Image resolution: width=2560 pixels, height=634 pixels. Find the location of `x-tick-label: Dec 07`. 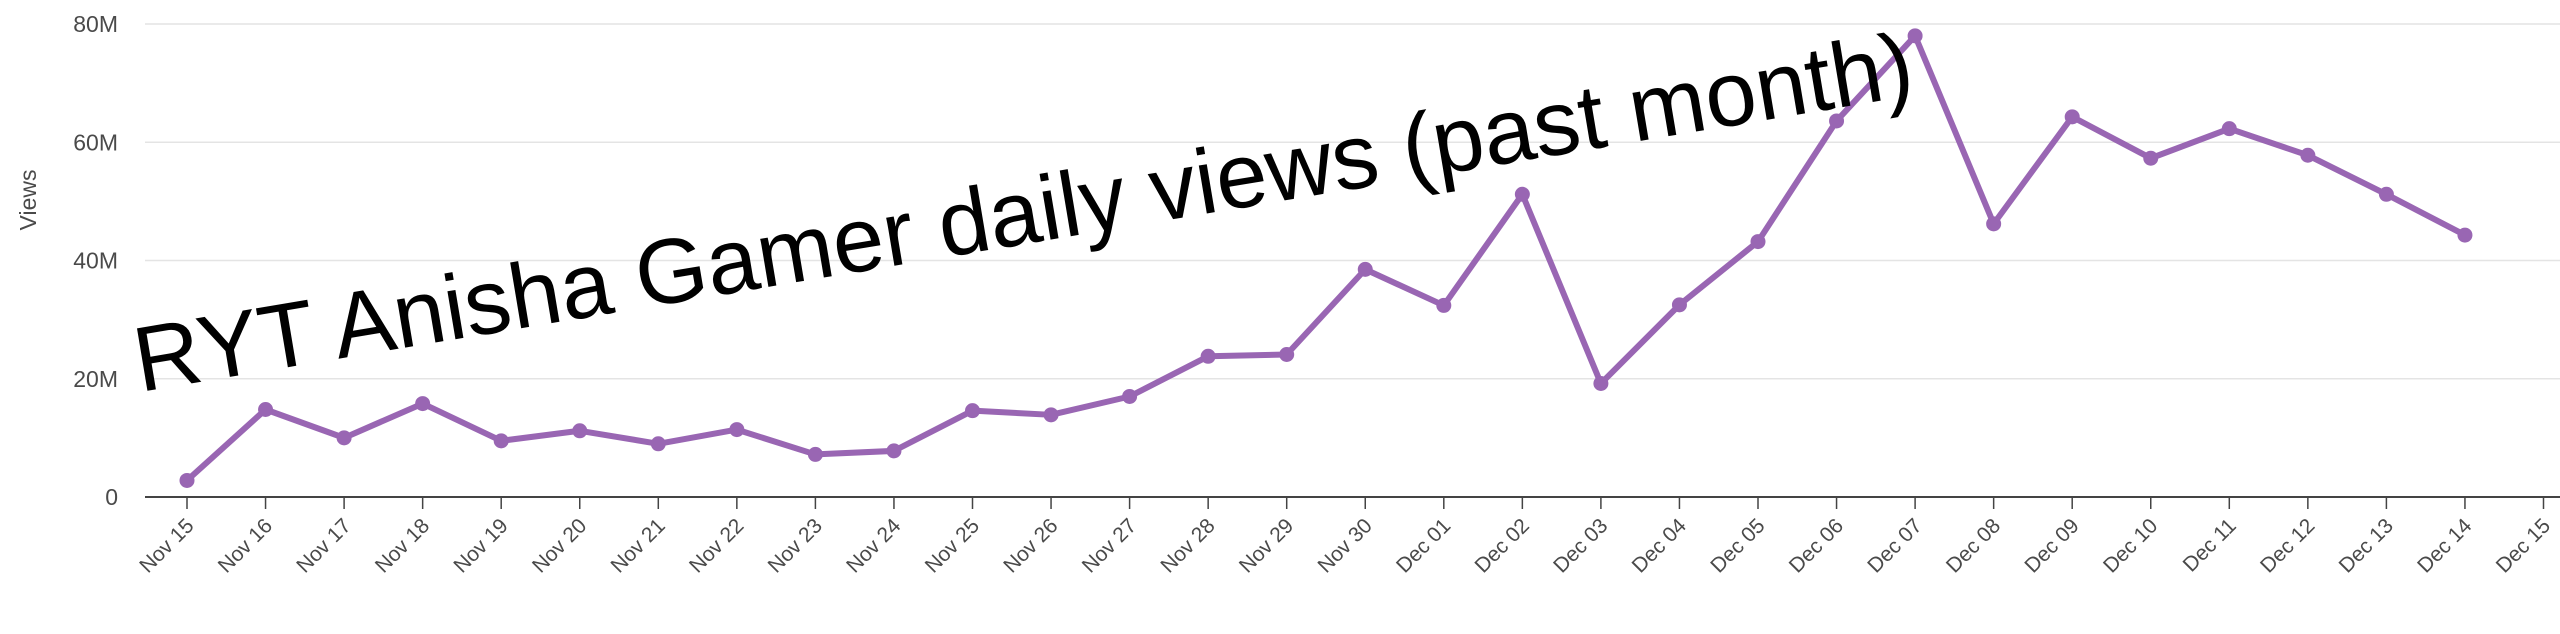

x-tick-label: Dec 07 is located at coordinates (1894, 545).